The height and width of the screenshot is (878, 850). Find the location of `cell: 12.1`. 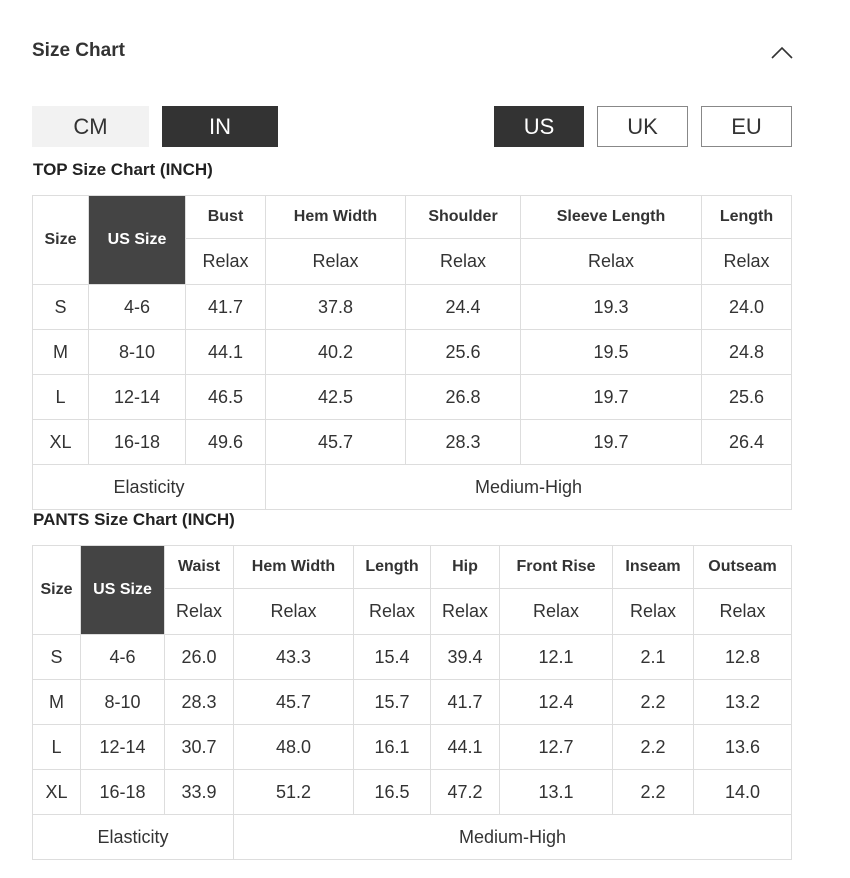

cell: 12.1 is located at coordinates (556, 657).